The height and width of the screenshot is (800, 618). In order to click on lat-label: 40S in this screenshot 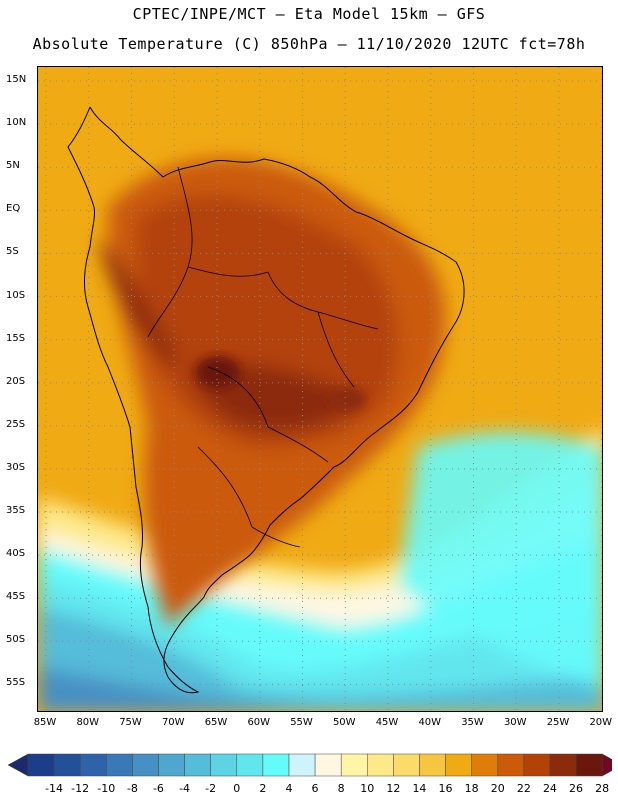, I will do `click(16, 554)`.